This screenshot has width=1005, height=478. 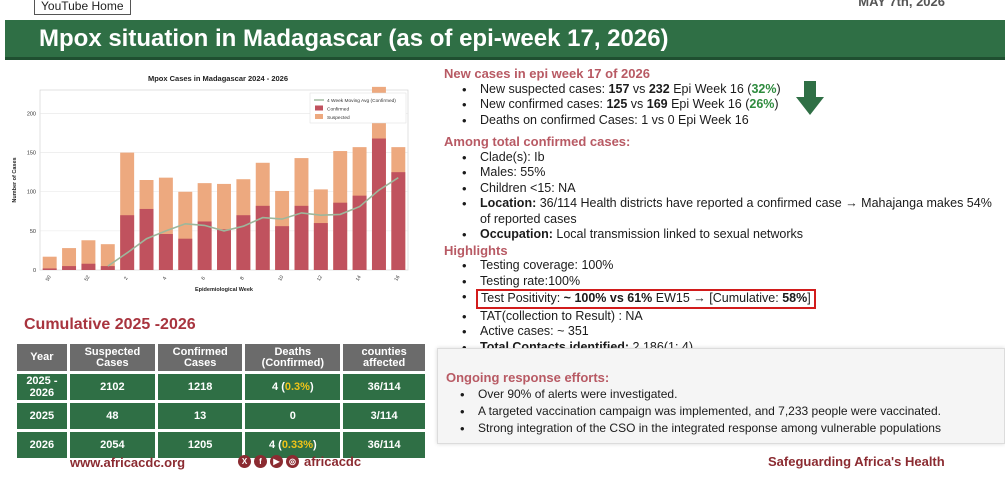 What do you see at coordinates (361, 101) in the screenshot?
I see `legend-label: 4 Week Moving Avg (Confirmed)` at bounding box center [361, 101].